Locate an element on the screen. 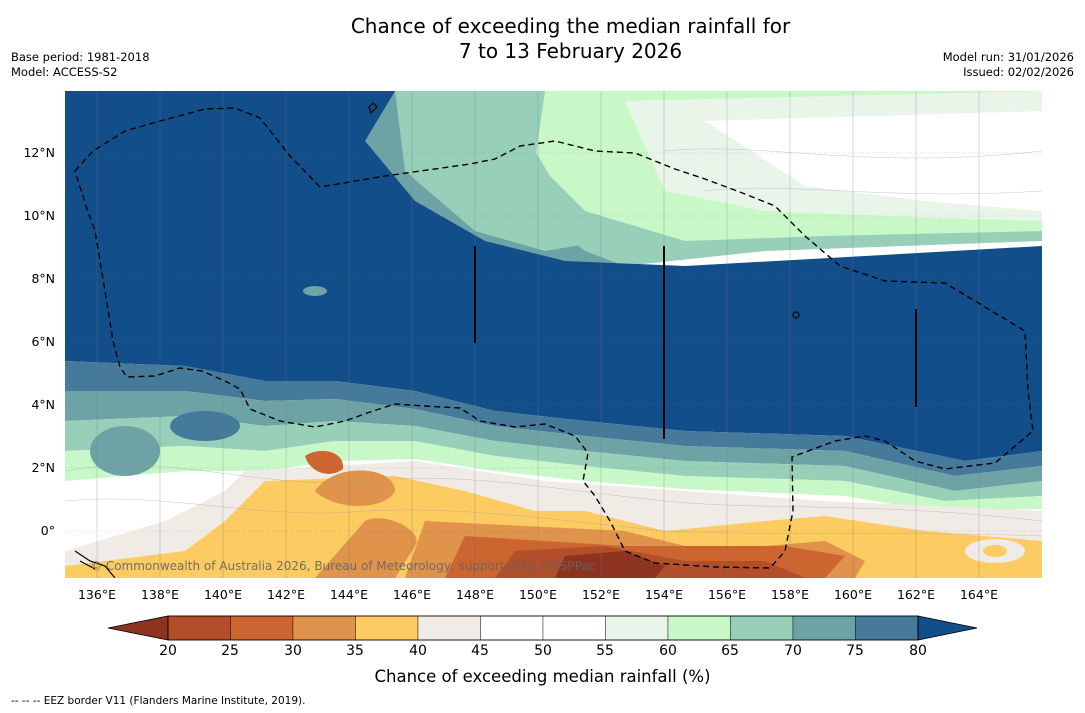 The width and height of the screenshot is (1085, 713). cbar-tick-35: 35 is located at coordinates (355, 651).